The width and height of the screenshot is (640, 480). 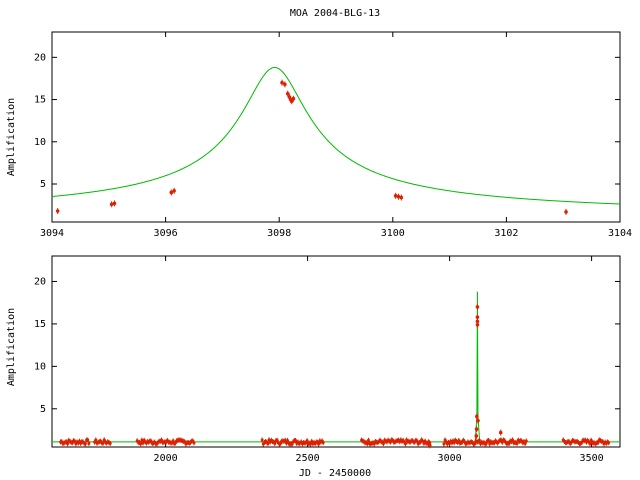 What do you see at coordinates (166, 458) in the screenshot?
I see `bottom-x-tick-label: 2000` at bounding box center [166, 458].